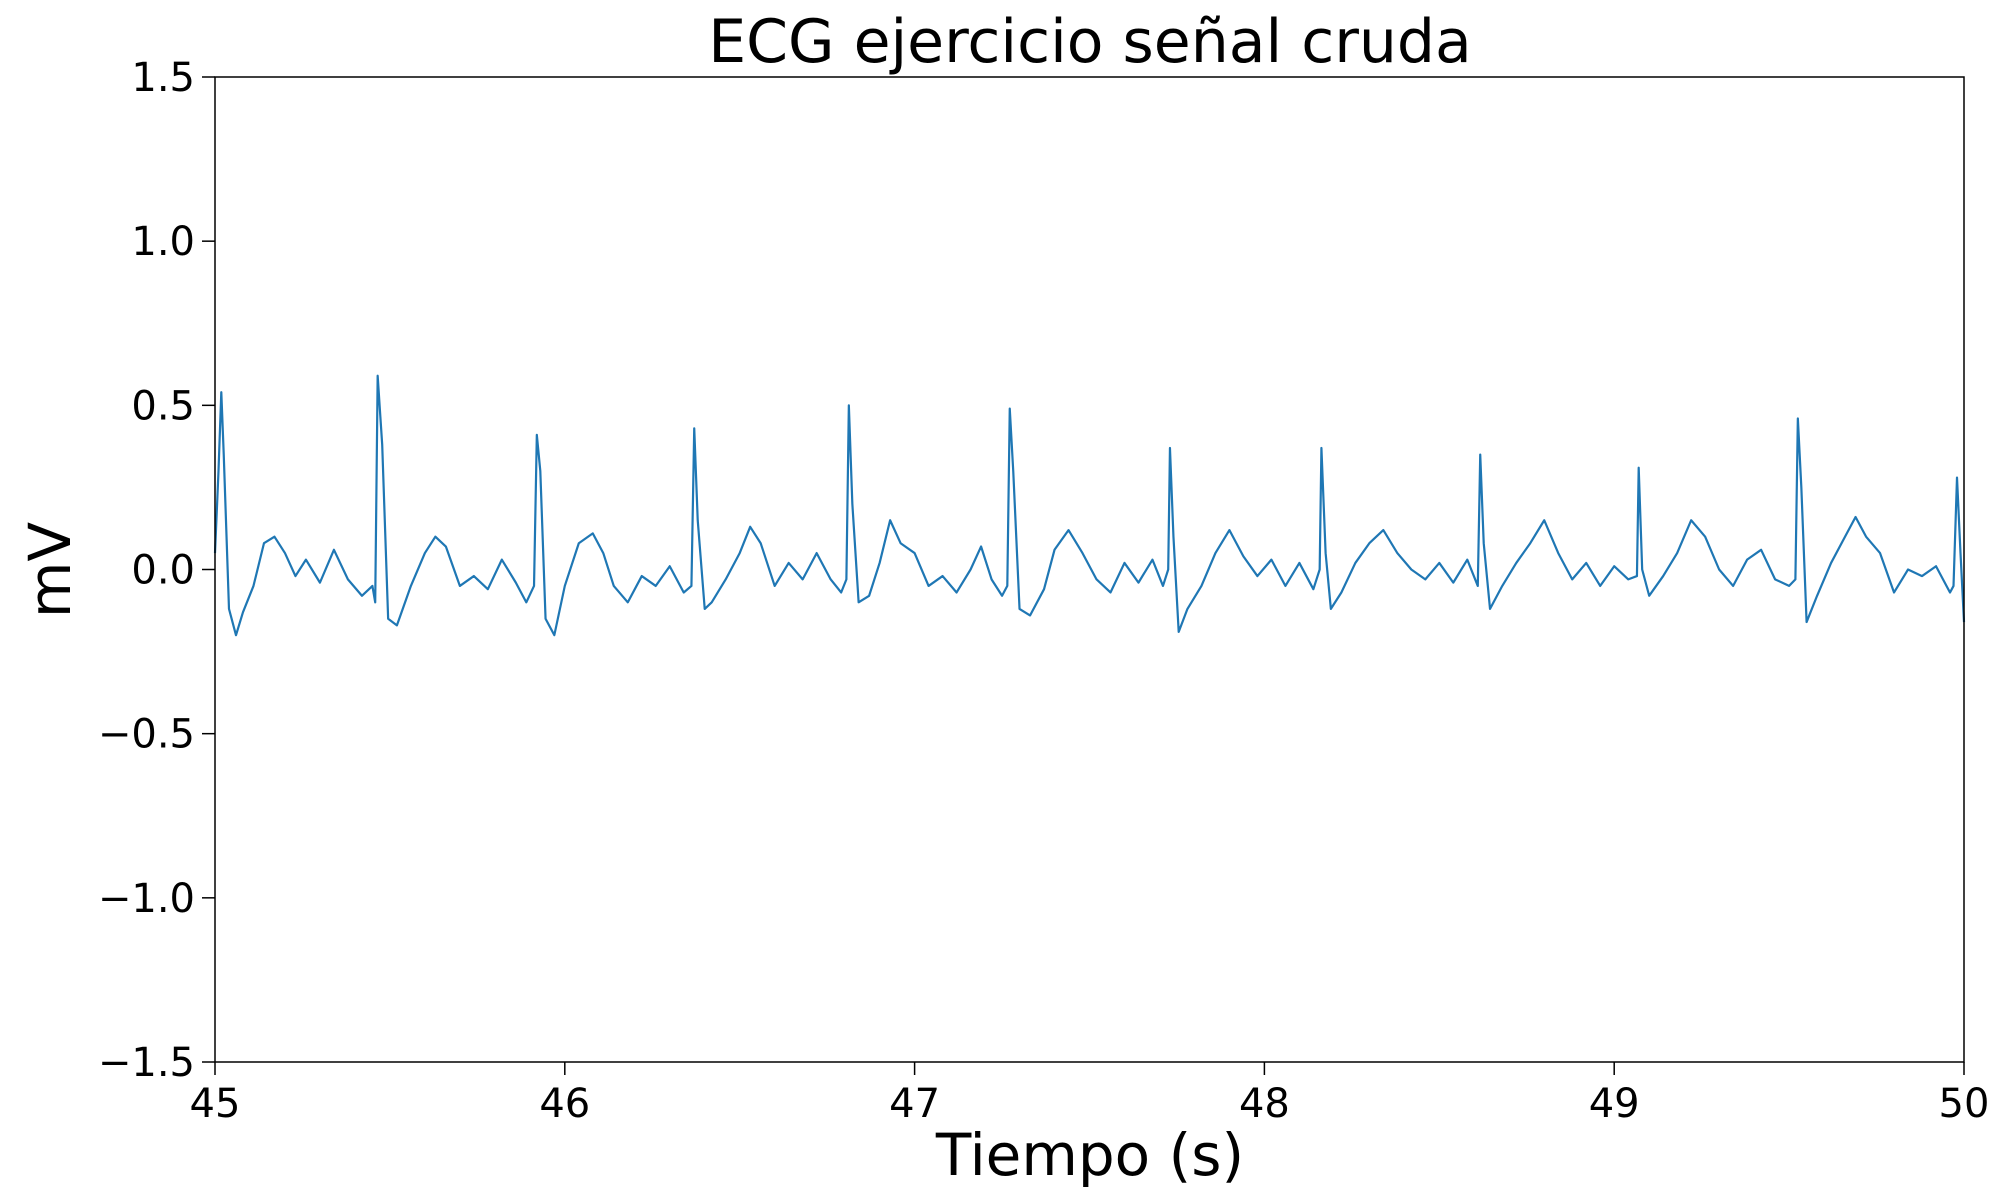 The height and width of the screenshot is (1200, 2000). Describe the element at coordinates (163, 571) in the screenshot. I see `y-tick-label: 0.0` at that location.